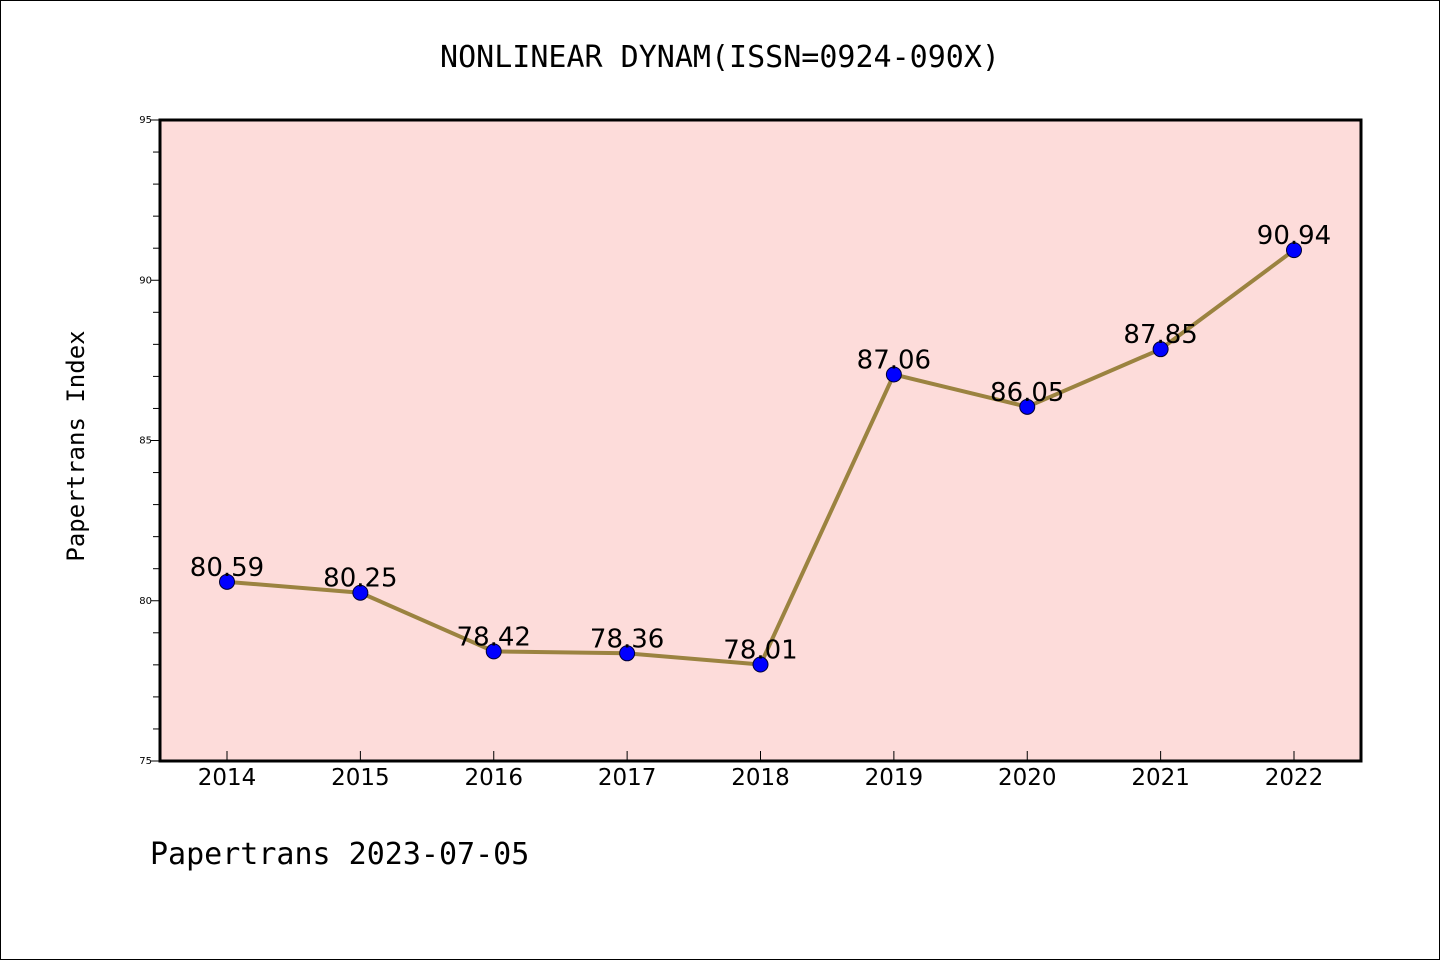  What do you see at coordinates (720, 57) in the screenshot?
I see `chart-title: NONLINEAR DYNAM(ISSN=0924-090X)` at bounding box center [720, 57].